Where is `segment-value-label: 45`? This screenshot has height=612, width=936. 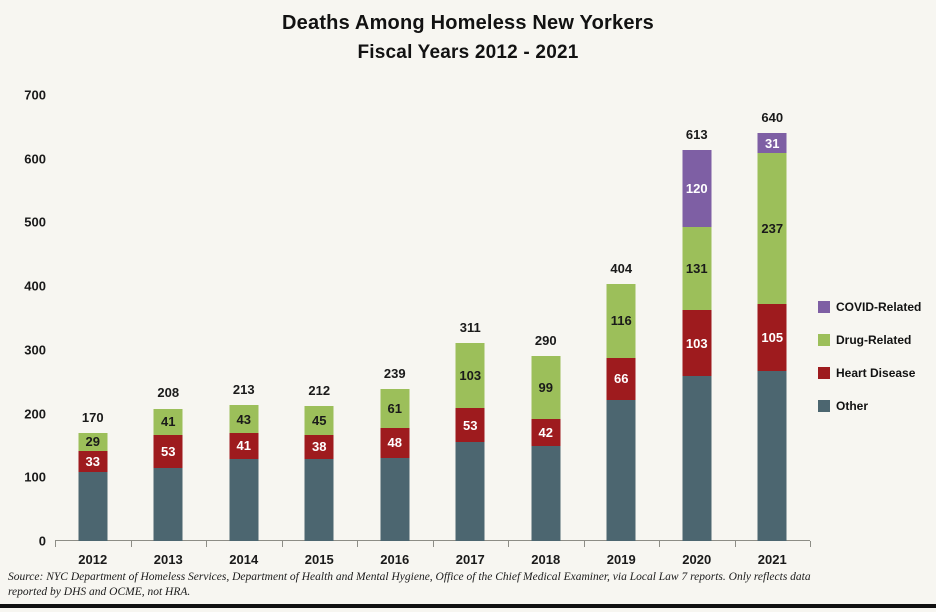 segment-value-label: 45 is located at coordinates (319, 420).